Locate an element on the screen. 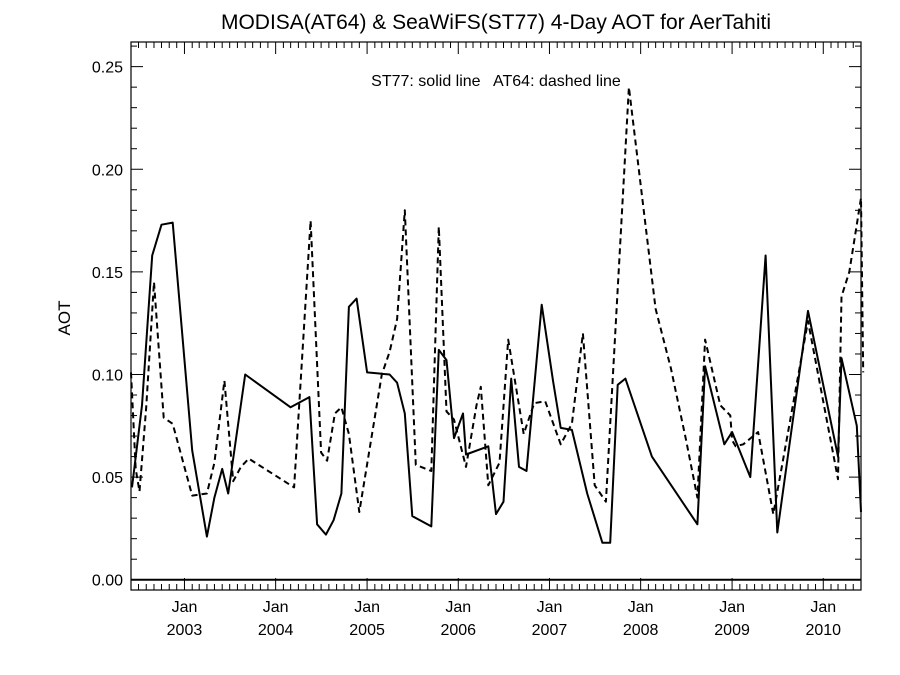  y-axis-label: AOT is located at coordinates (64, 318).